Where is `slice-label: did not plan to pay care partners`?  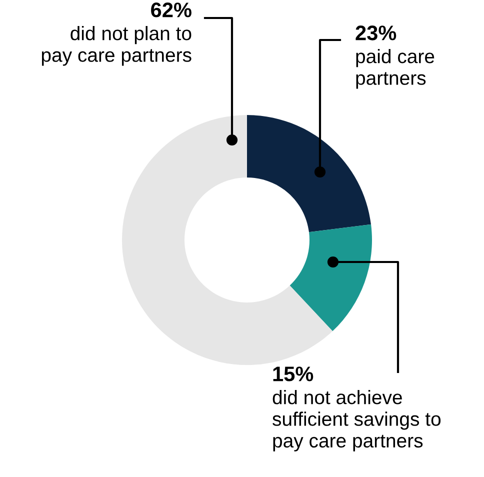 slice-label: did not plan to pay care partners is located at coordinates (117, 46).